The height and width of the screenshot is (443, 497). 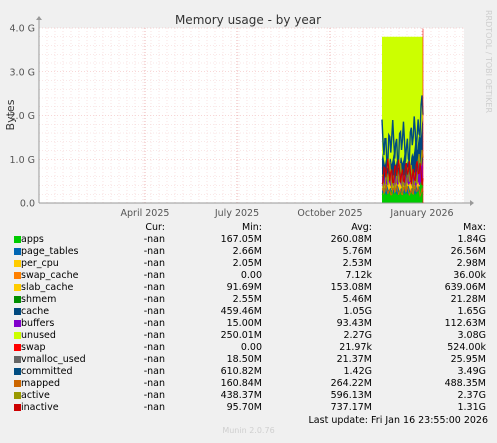 I want to click on legend-row-active: active -nan 438.37M 596.13M 2.37G, so click(x=248, y=396).